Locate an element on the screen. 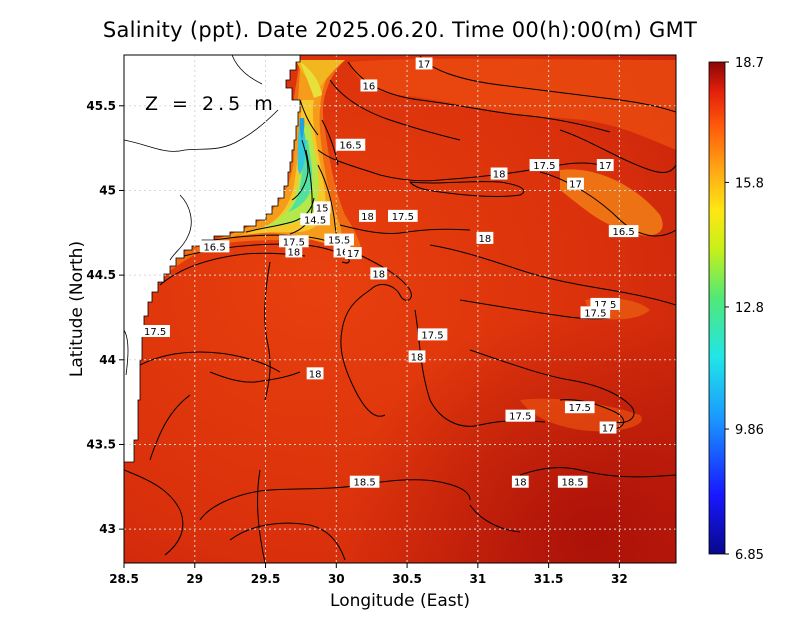 The width and height of the screenshot is (800, 618). colorbar-ticks: 18.7 15.8 12.8 9.86 6.85 is located at coordinates (744, 309).